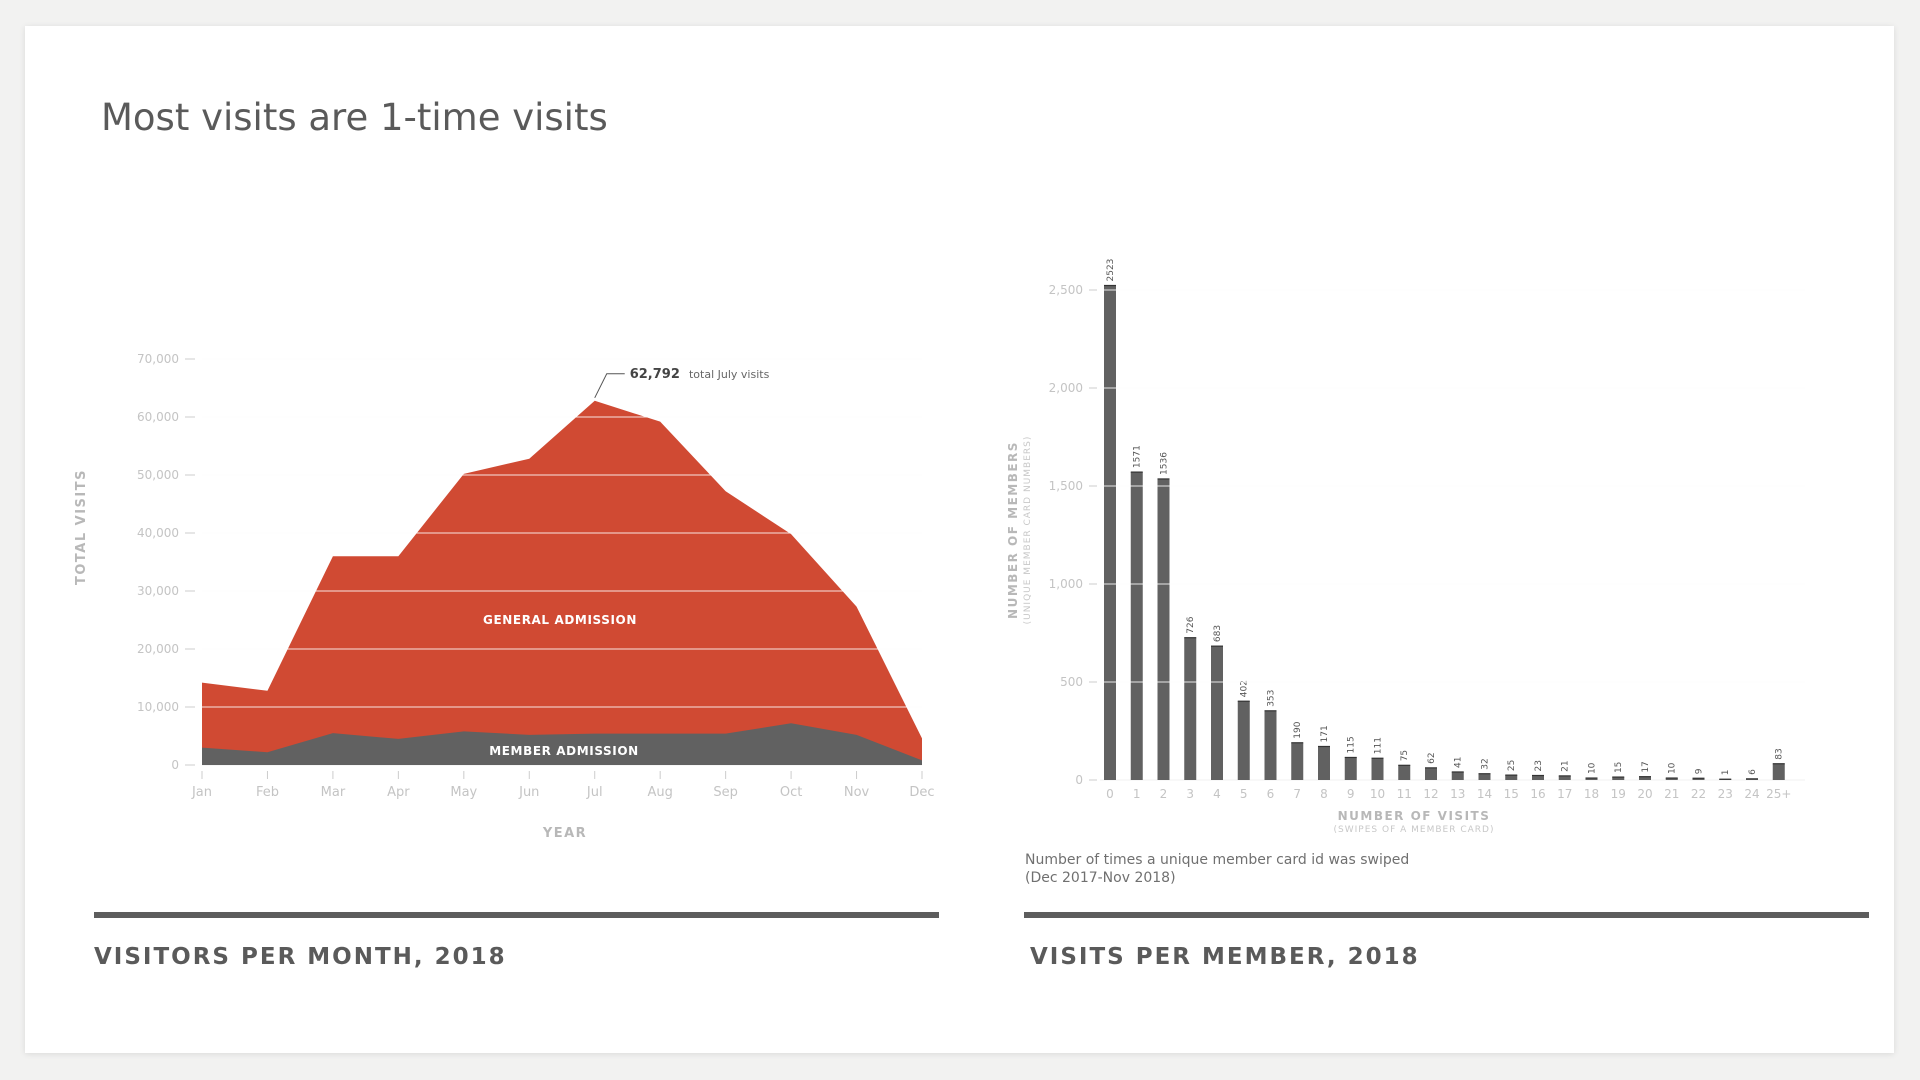 This screenshot has width=1920, height=1080. I want to click on area-x-tick-label: Aug, so click(659, 792).